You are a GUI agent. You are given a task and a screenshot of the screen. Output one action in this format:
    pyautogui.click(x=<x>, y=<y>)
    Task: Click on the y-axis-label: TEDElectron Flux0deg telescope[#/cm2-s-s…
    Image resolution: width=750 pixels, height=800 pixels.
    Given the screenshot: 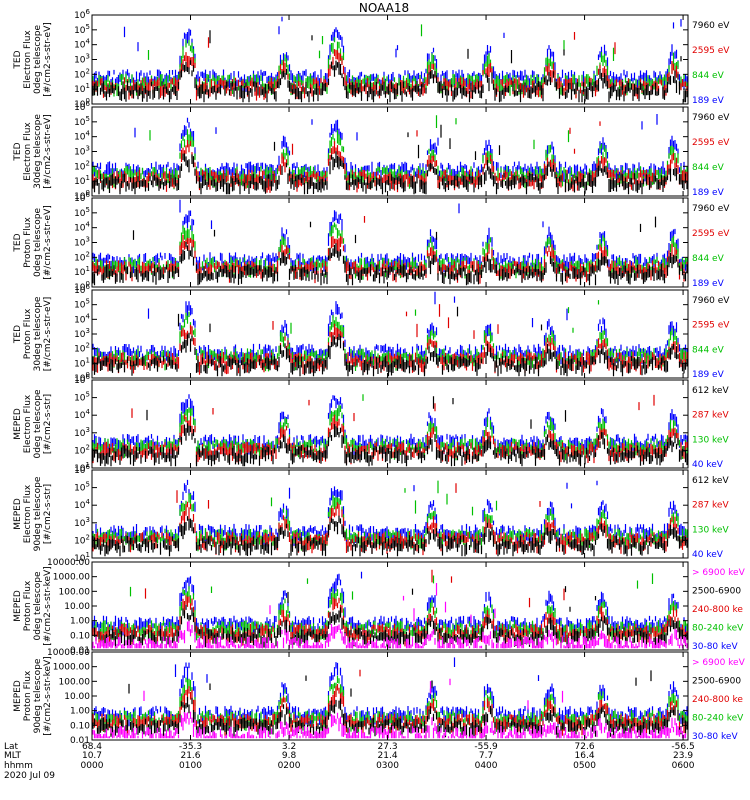 What is the action you would take?
    pyautogui.click(x=33, y=59)
    